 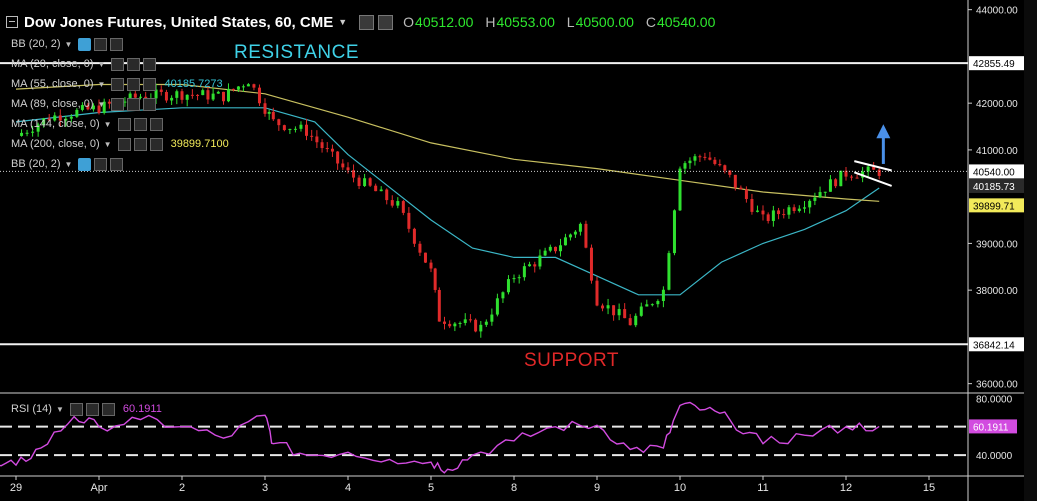 I want to click on breakout-arrow-icon, so click(x=883, y=131).